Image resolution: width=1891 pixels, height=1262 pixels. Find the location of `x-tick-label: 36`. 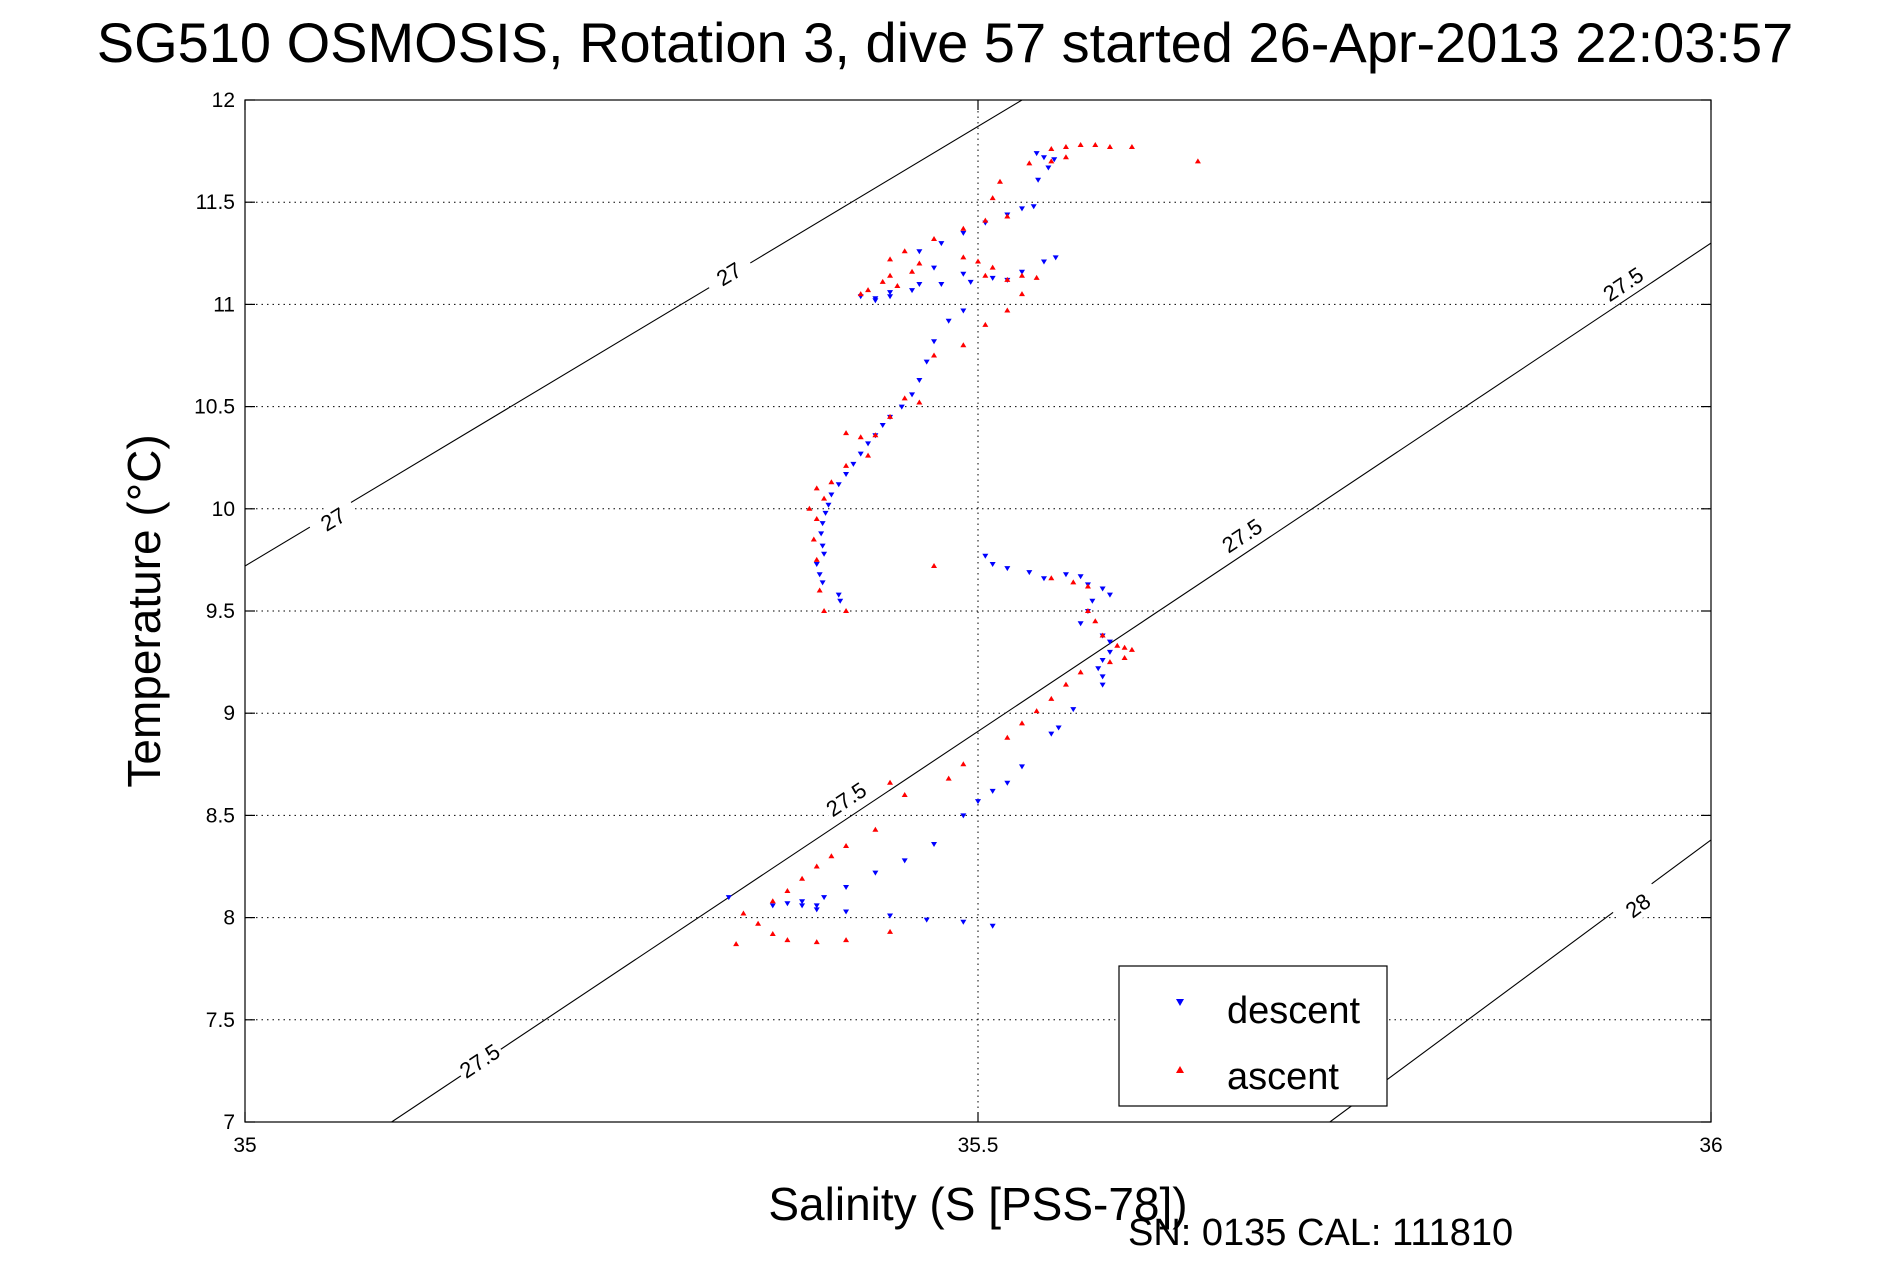

x-tick-label: 36 is located at coordinates (1710, 1145).